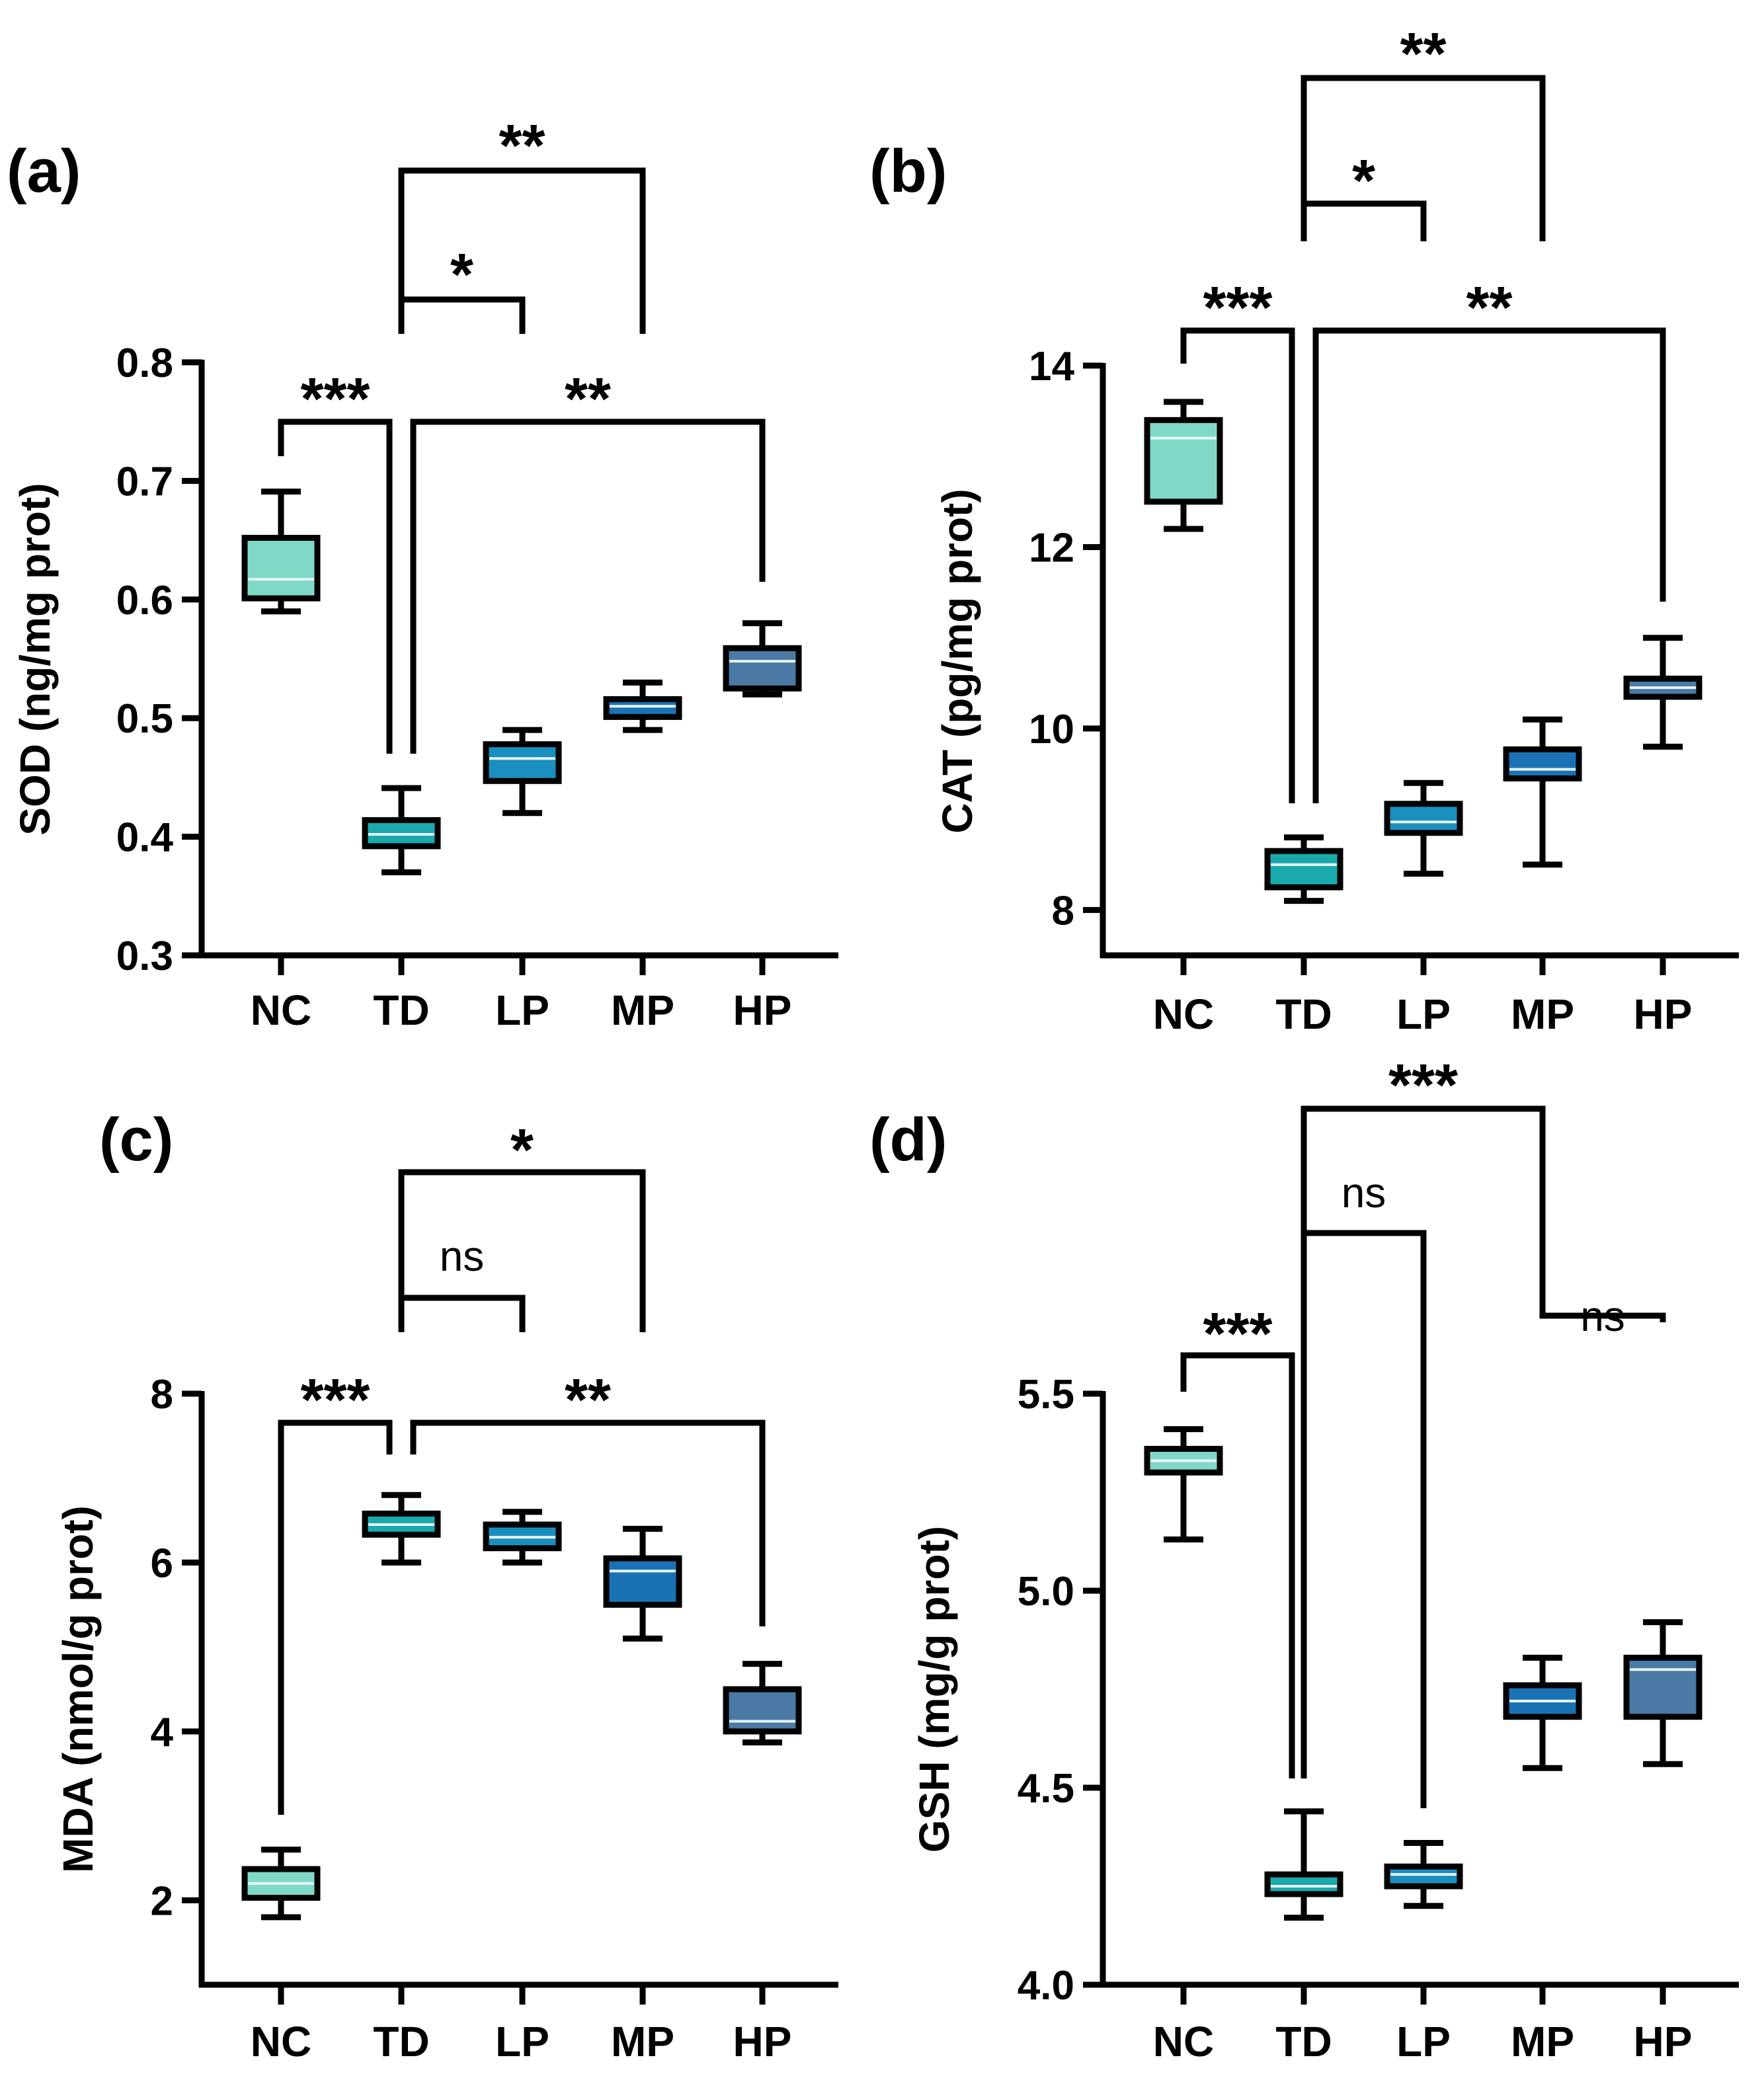  What do you see at coordinates (145, 957) in the screenshot?
I see `y-tick-label: 0.3` at bounding box center [145, 957].